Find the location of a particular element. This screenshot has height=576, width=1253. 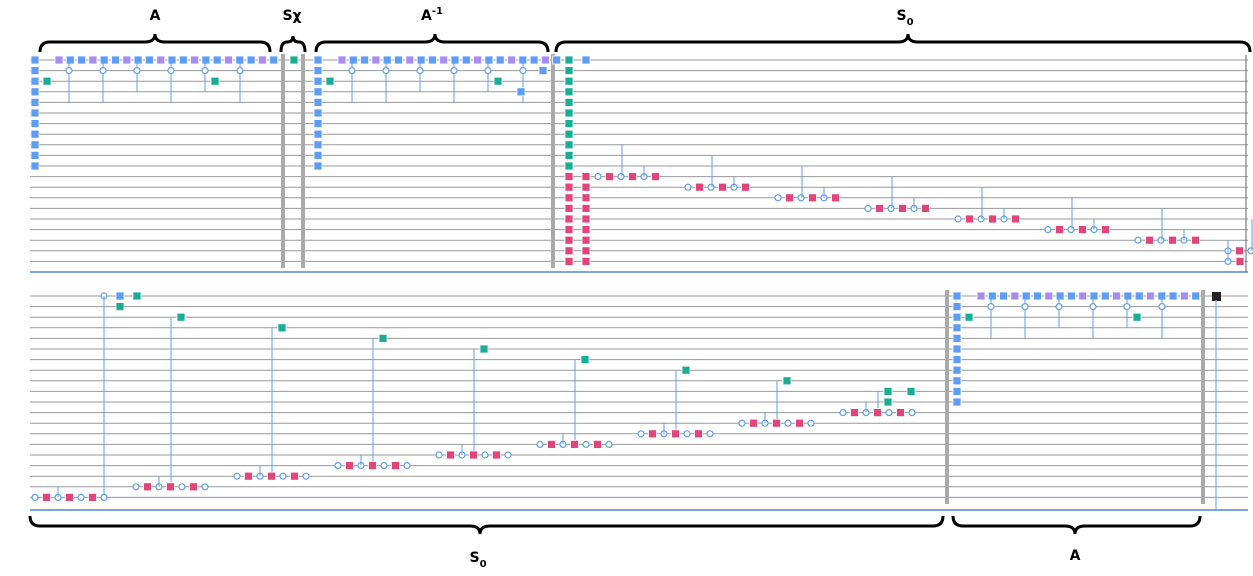

brace-label: Sχ is located at coordinates (291, 16).